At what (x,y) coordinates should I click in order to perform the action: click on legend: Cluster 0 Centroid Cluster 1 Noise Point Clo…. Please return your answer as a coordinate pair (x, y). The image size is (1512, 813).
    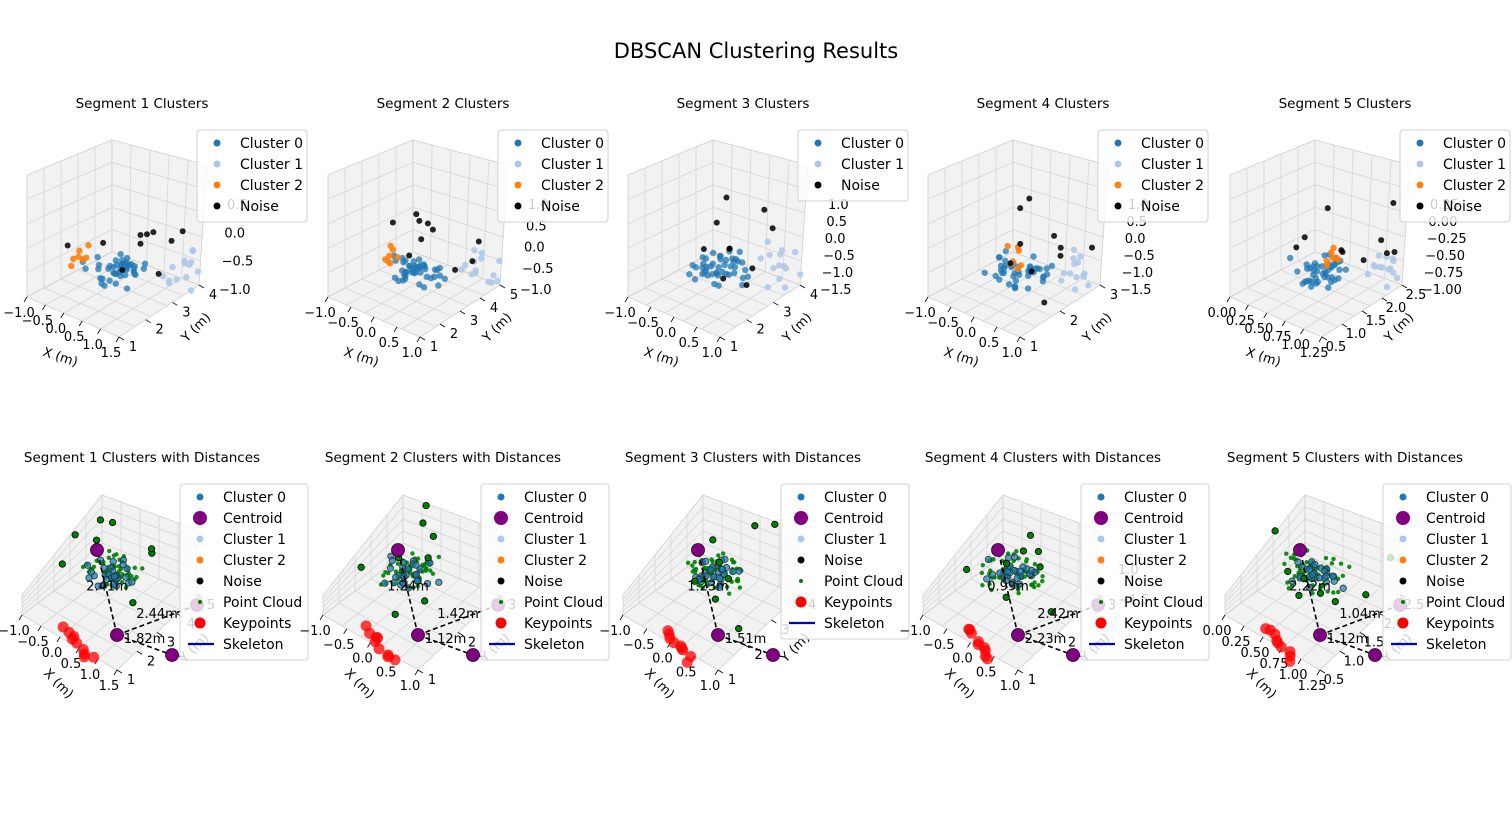
    Looking at the image, I should click on (845, 561).